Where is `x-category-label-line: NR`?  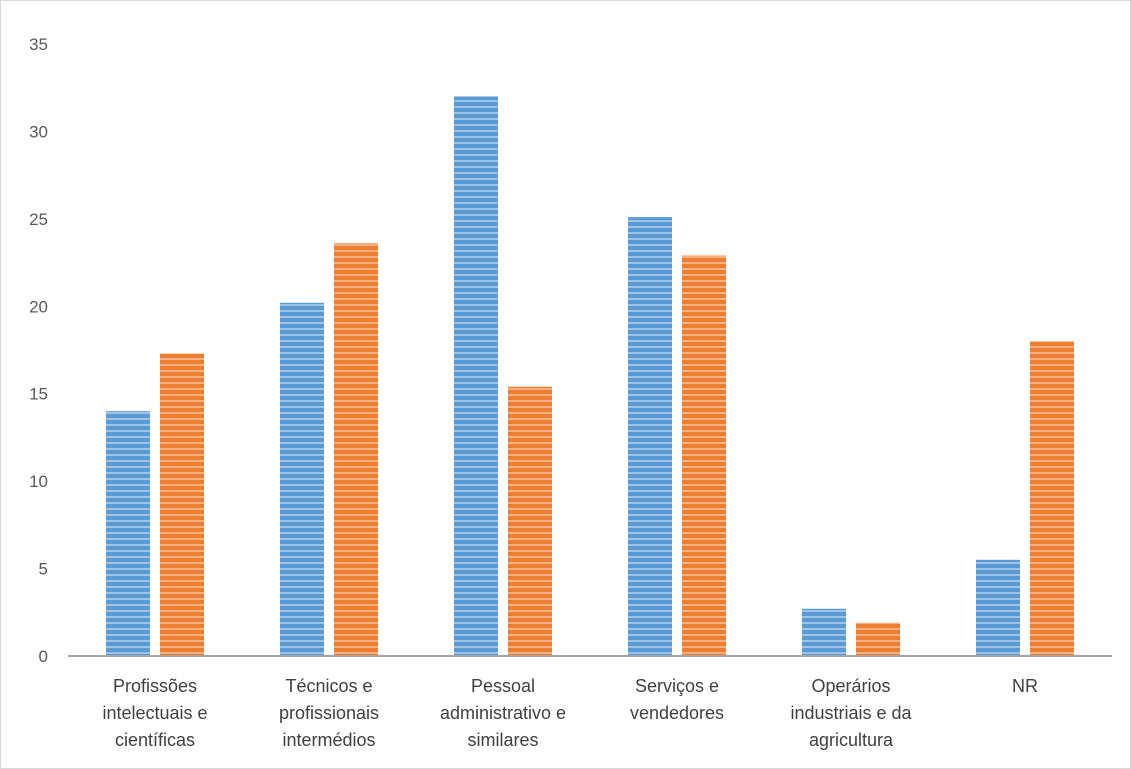 x-category-label-line: NR is located at coordinates (1025, 686).